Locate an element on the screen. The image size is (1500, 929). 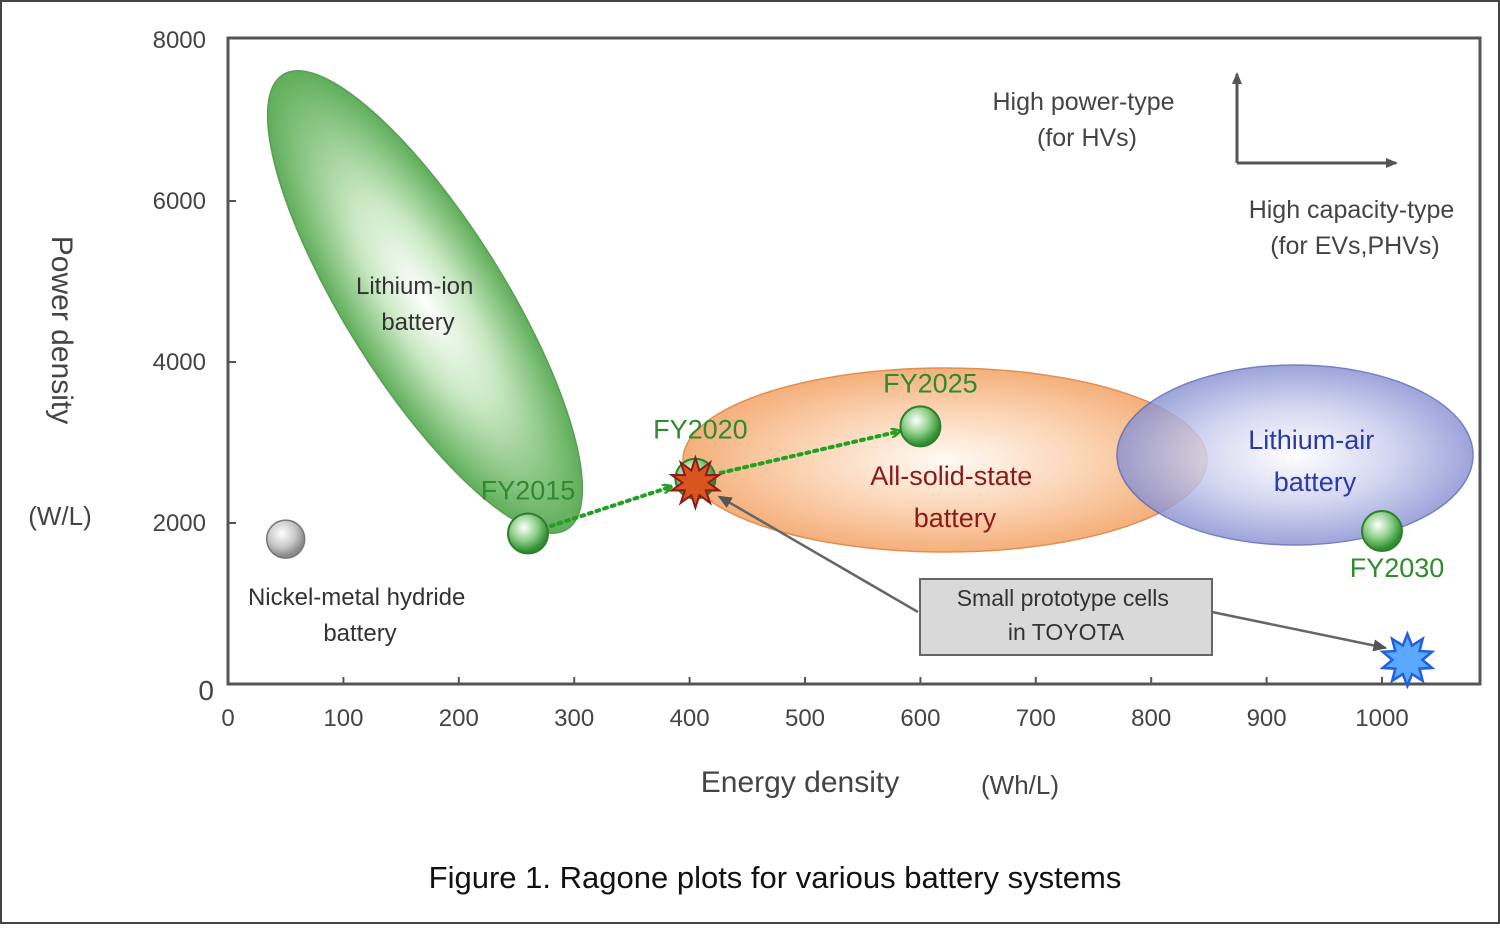
y-axis-unit: (W/L) is located at coordinates (60, 516).